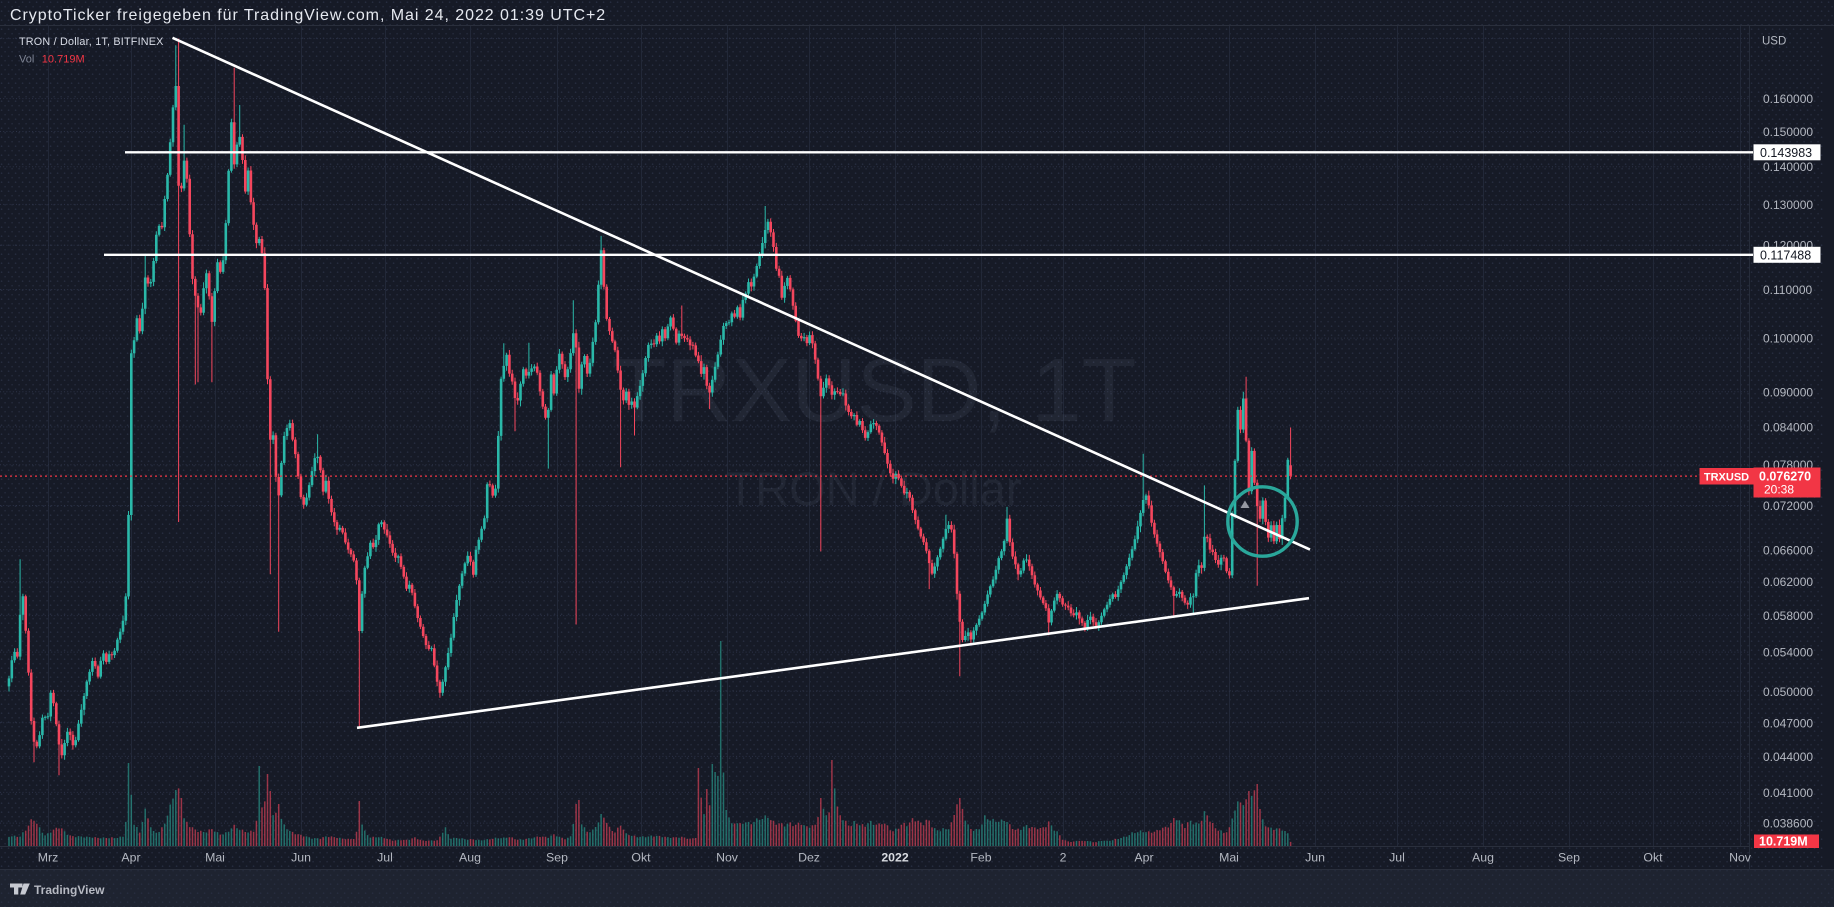 The height and width of the screenshot is (907, 1834). Describe the element at coordinates (1788, 167) in the screenshot. I see `svg-text: 0.140000` at that location.